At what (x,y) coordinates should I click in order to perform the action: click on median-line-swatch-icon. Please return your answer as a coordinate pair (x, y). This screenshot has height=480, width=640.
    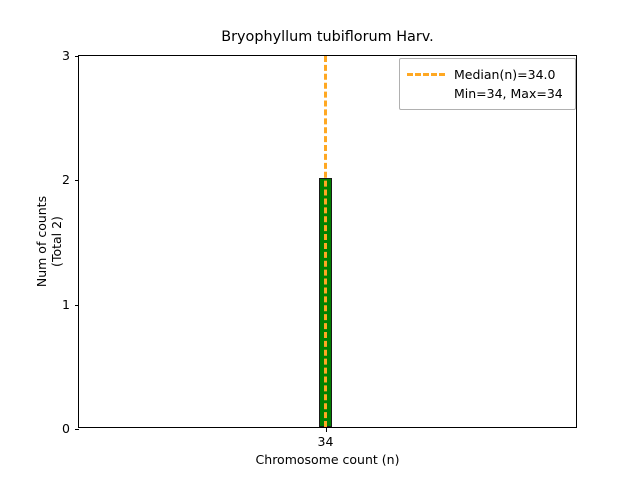
    Looking at the image, I should click on (426, 74).